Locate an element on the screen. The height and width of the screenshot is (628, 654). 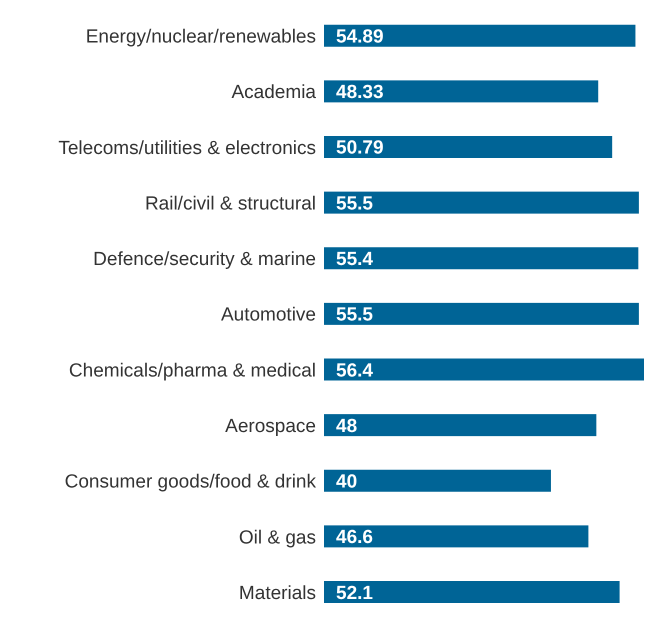
data-label: 40 is located at coordinates (347, 482).